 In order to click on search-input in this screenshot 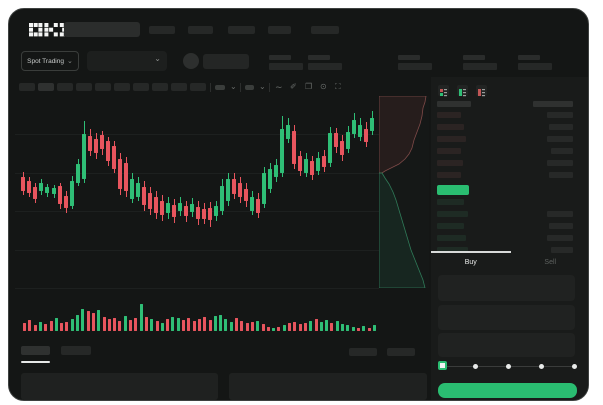, I will do `click(102, 29)`.